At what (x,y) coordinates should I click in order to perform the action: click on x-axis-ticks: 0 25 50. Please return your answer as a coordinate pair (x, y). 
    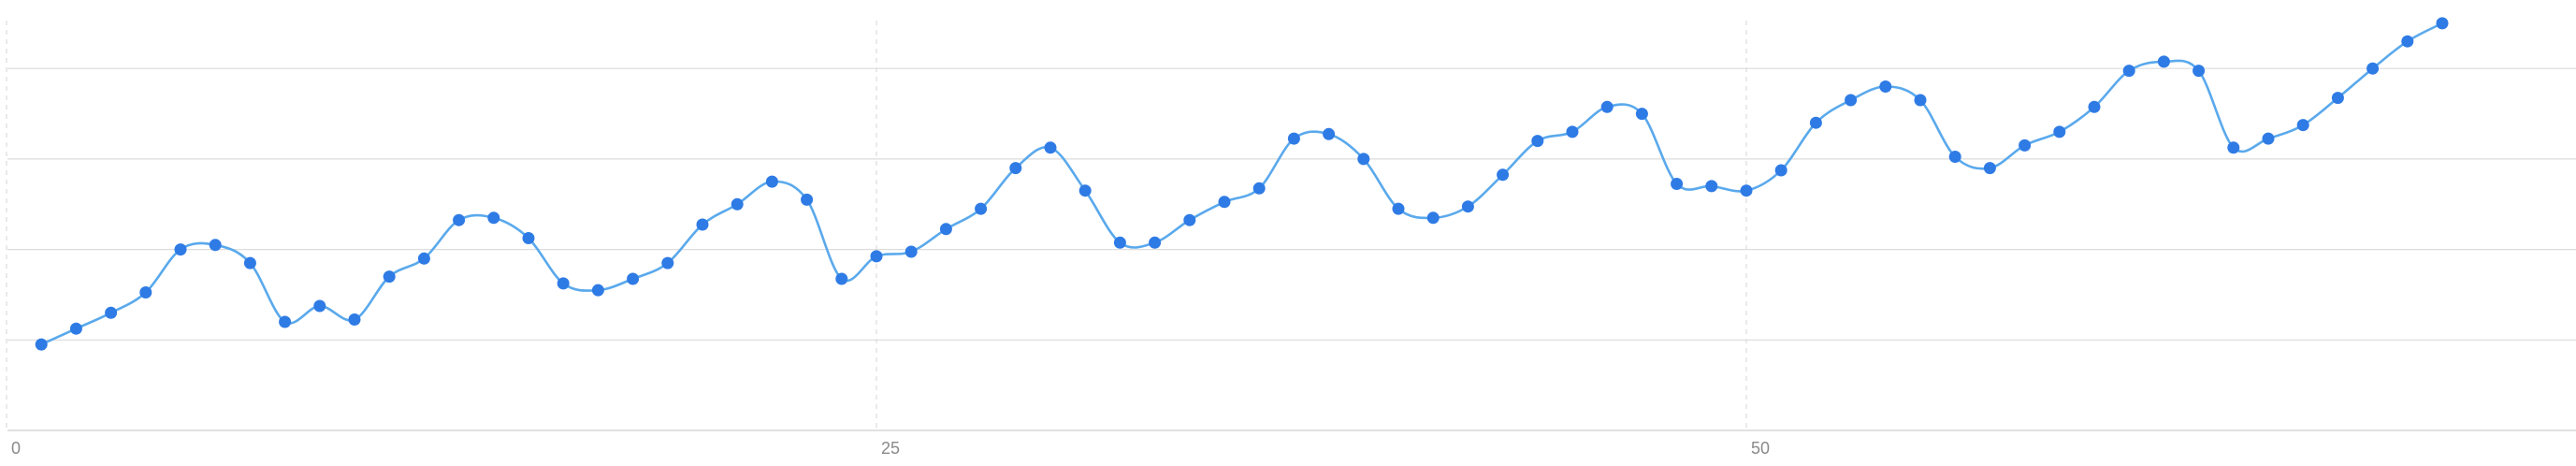
    Looking at the image, I should click on (890, 449).